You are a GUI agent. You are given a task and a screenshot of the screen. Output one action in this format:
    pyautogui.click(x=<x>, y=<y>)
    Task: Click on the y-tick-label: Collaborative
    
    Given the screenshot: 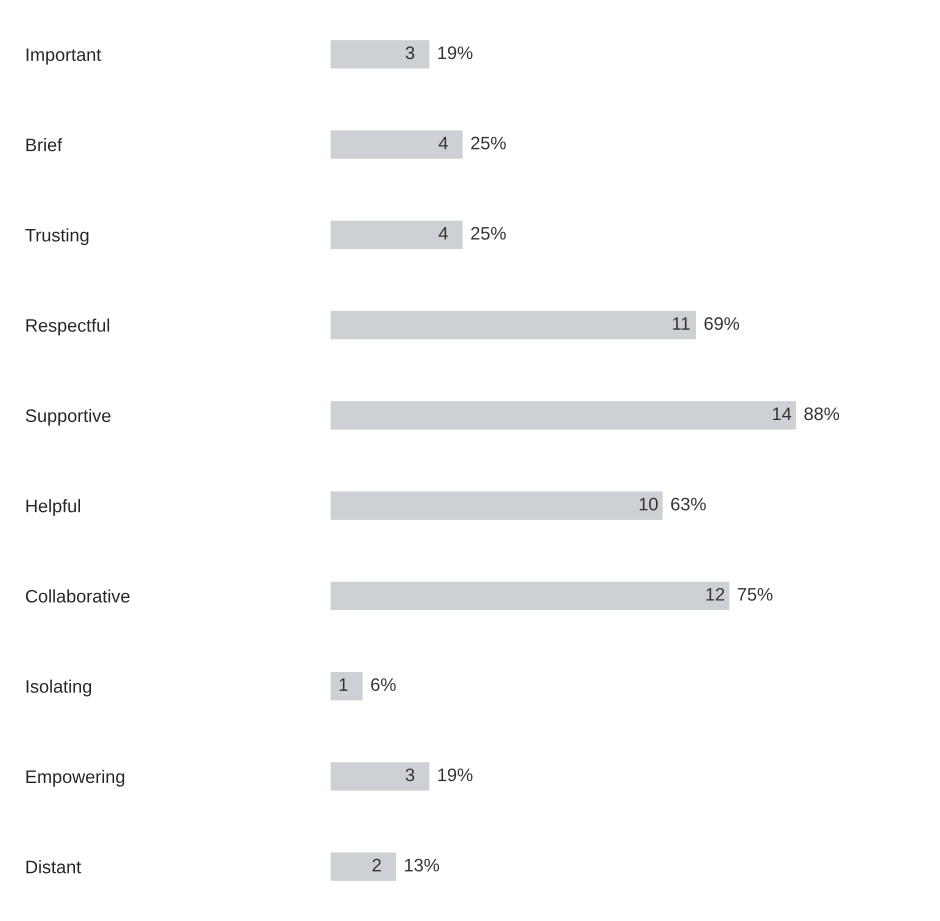 What is the action you would take?
    pyautogui.click(x=78, y=596)
    